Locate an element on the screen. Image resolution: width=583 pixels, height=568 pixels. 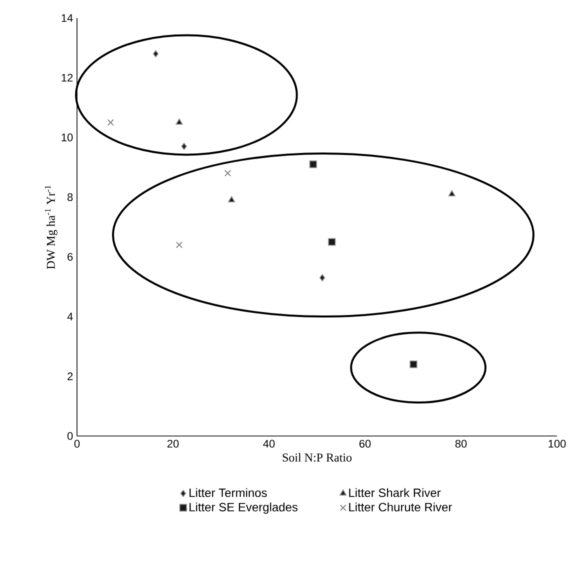
y-tick-label: 10 is located at coordinates (67, 138).